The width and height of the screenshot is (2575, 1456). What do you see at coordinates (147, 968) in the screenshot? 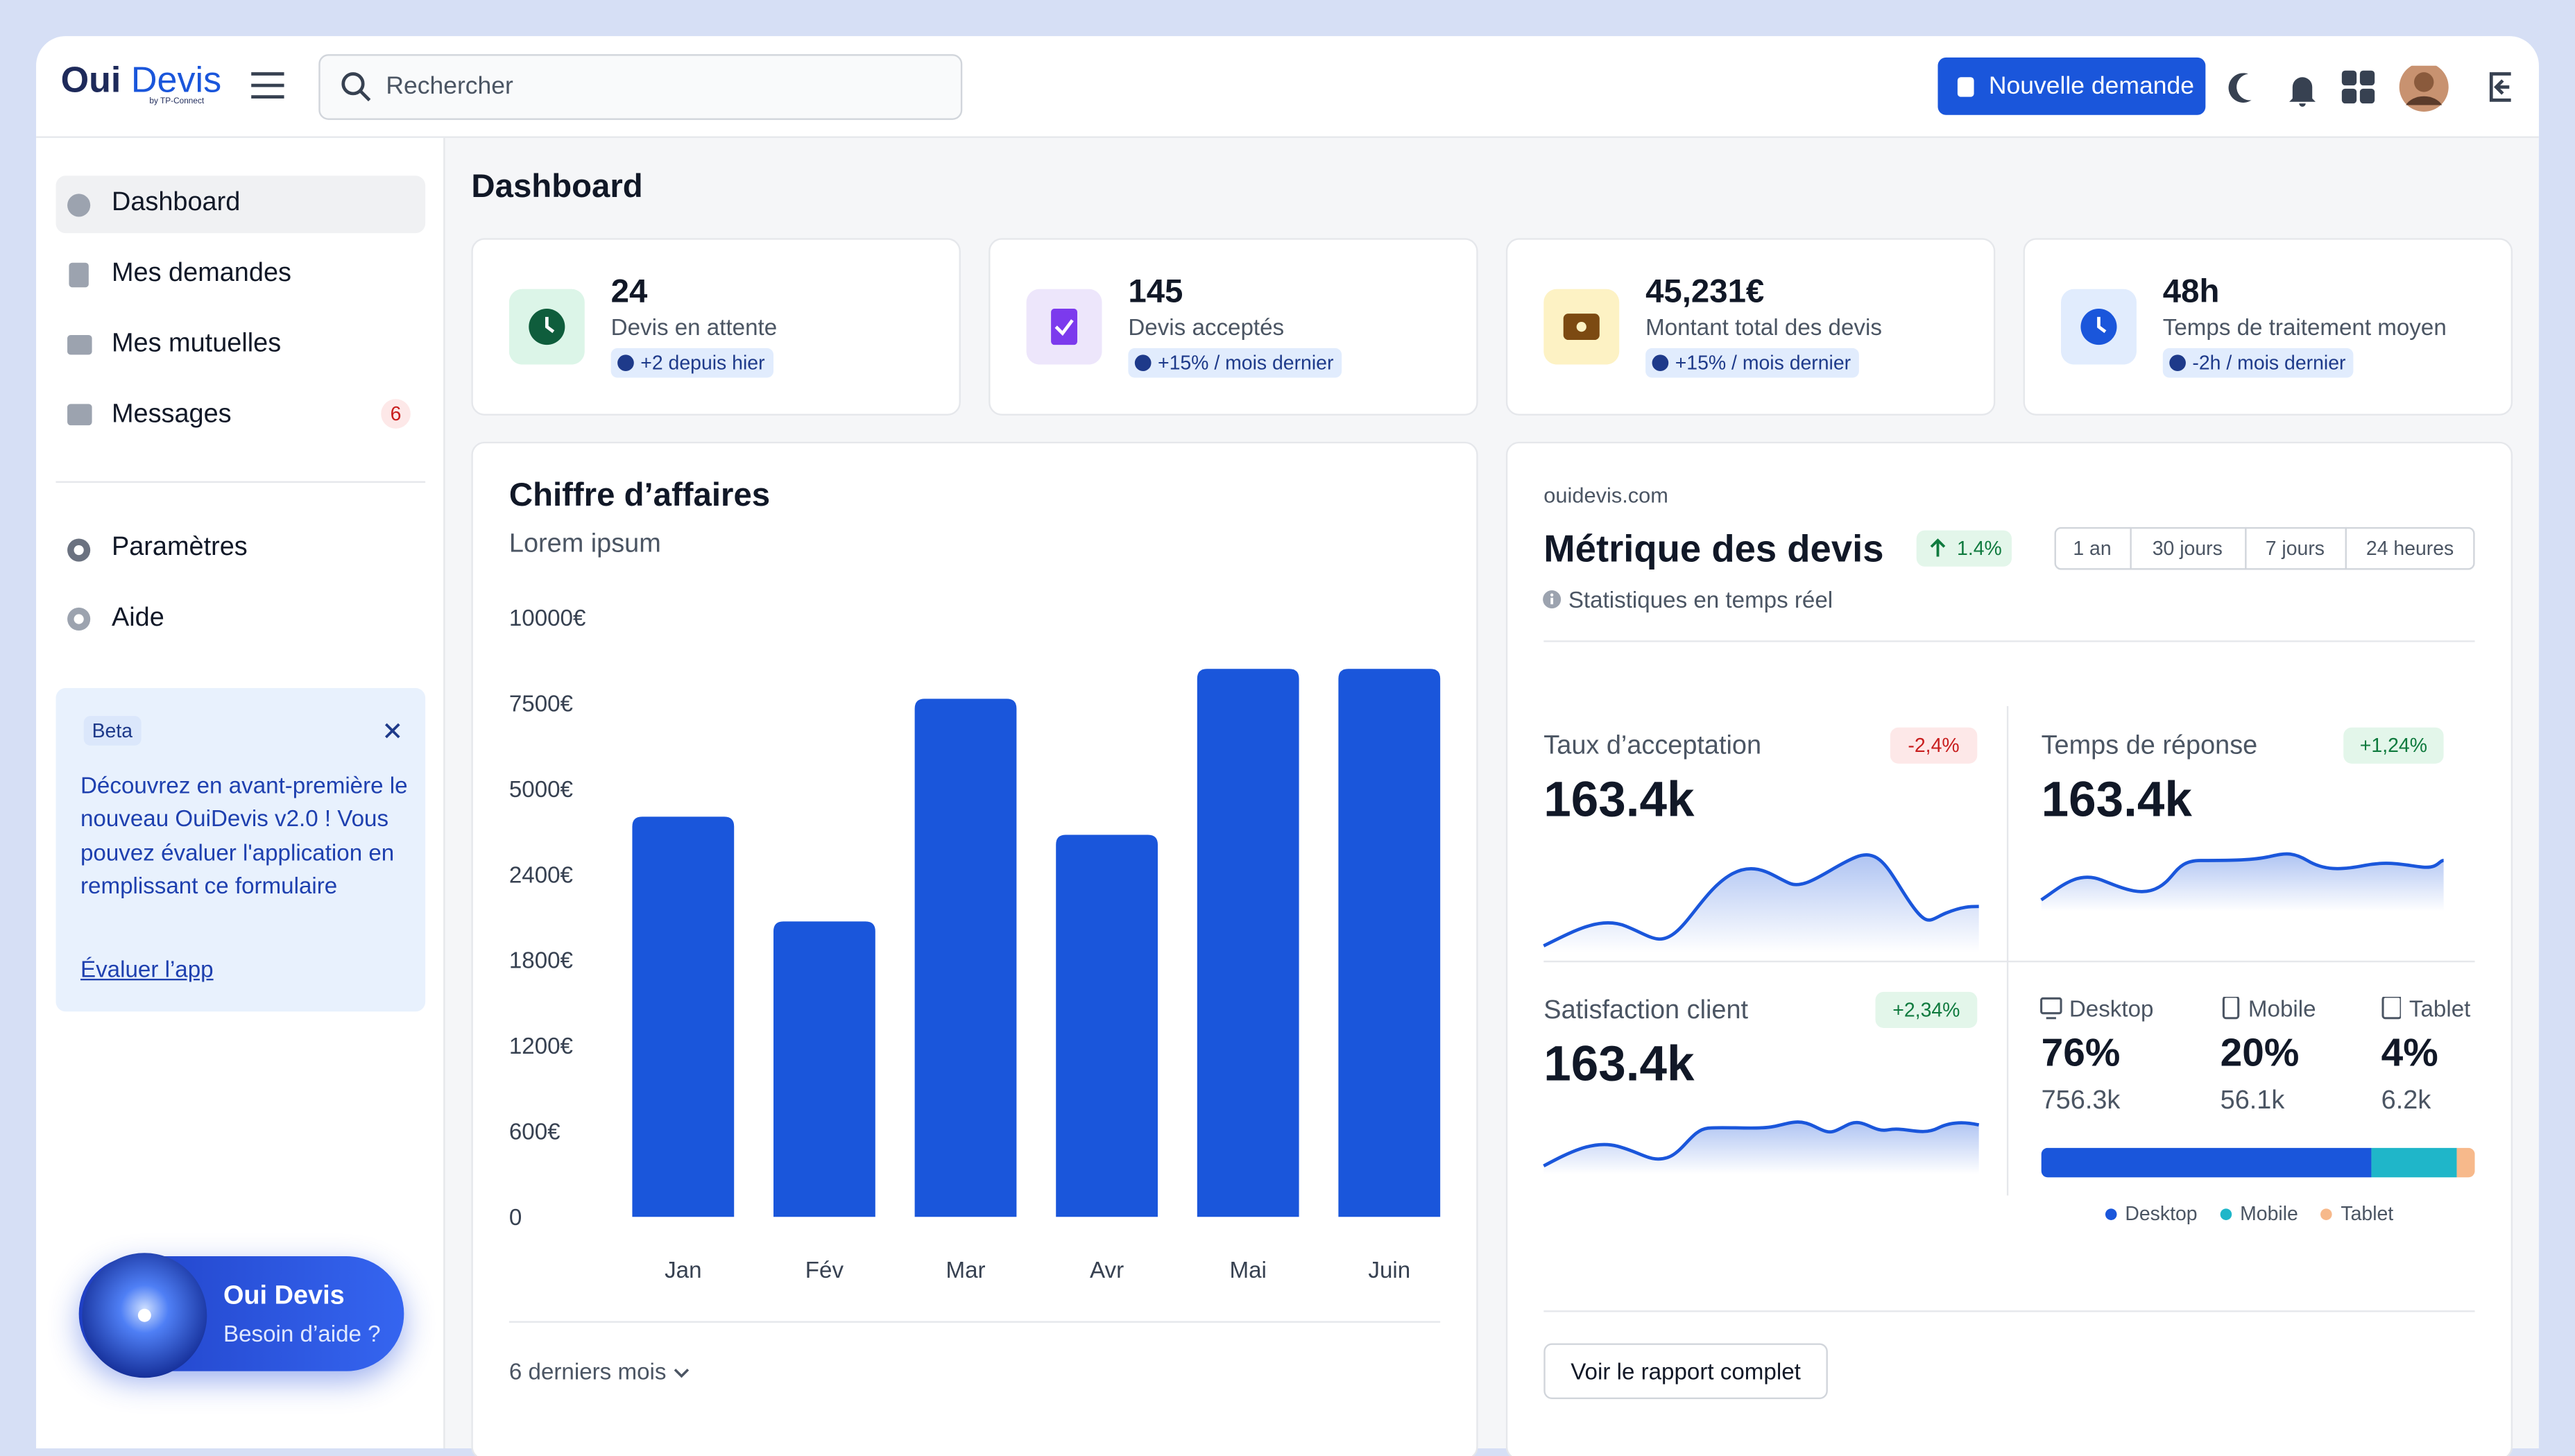
I see `beta-link: Évaluer l’app` at bounding box center [147, 968].